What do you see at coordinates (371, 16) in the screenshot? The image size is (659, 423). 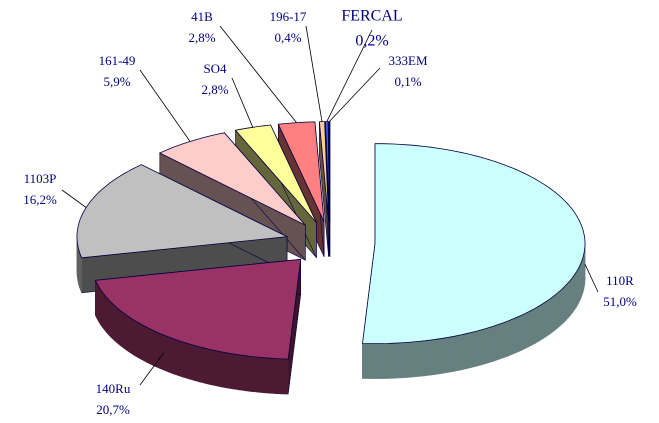 I see `slice-label: FERCAL` at bounding box center [371, 16].